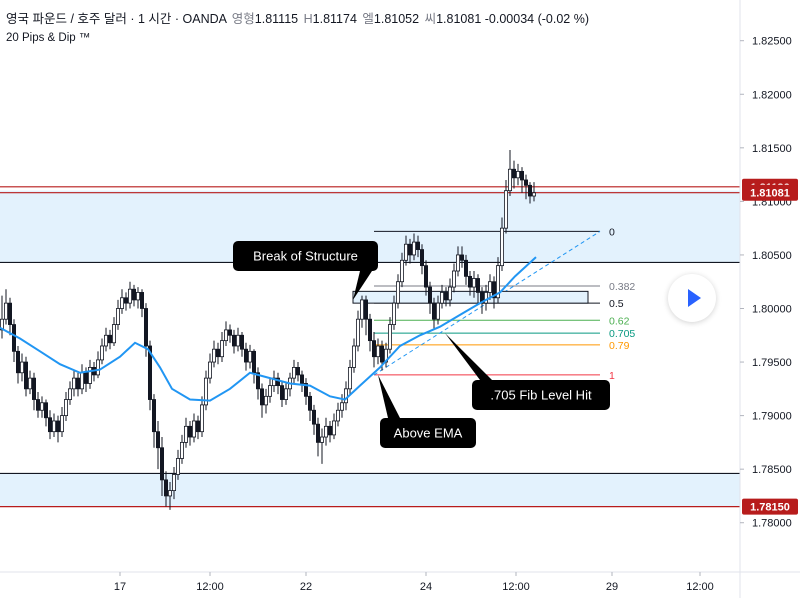 This screenshot has height=598, width=800. I want to click on annotation-text: Break of Structure, so click(305, 256).